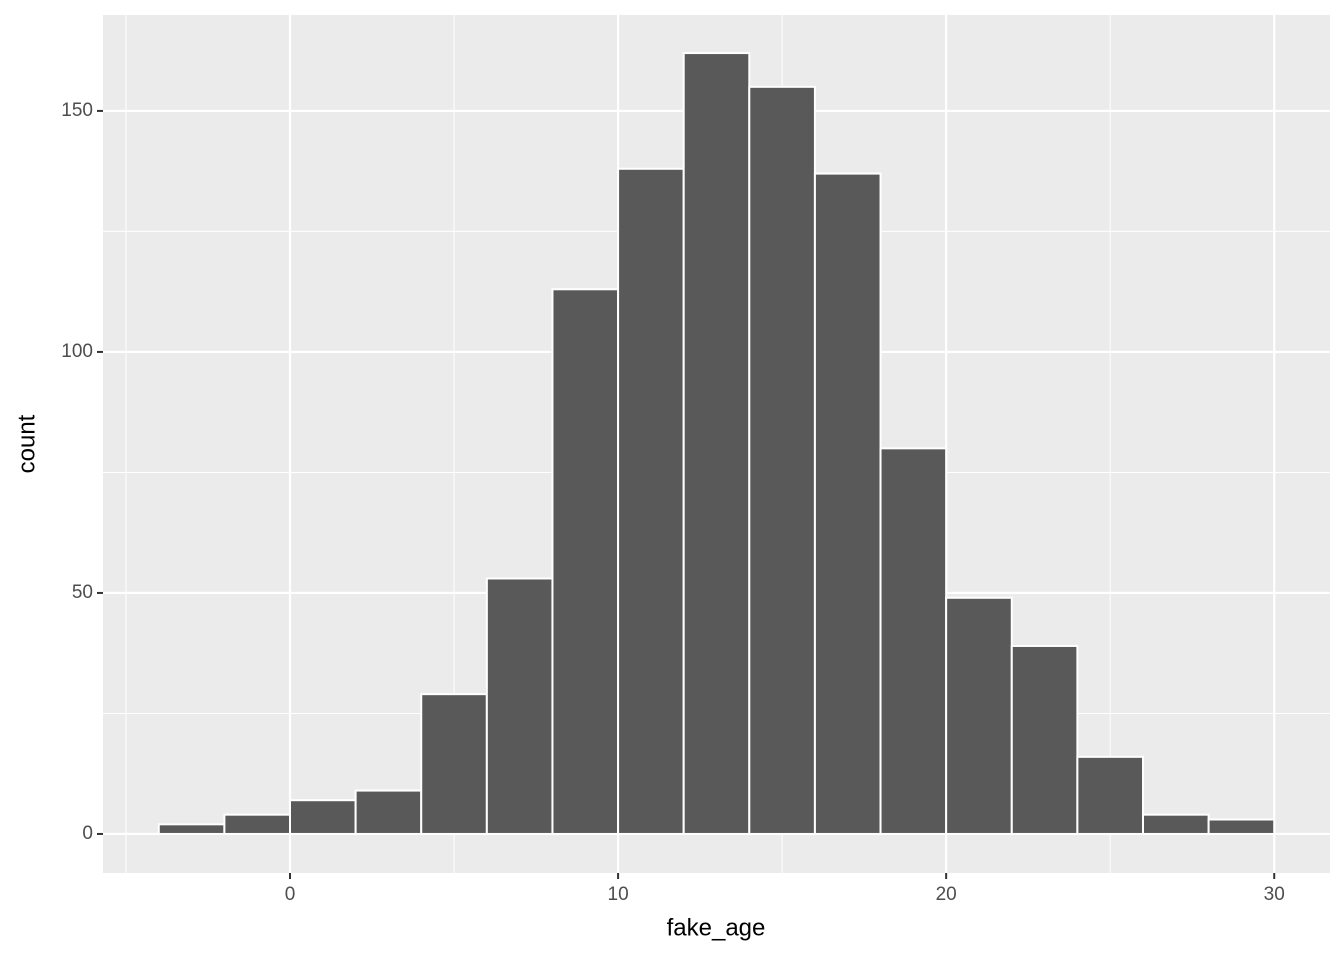 The image size is (1344, 960). I want to click on x-tick-label: 30, so click(1274, 894).